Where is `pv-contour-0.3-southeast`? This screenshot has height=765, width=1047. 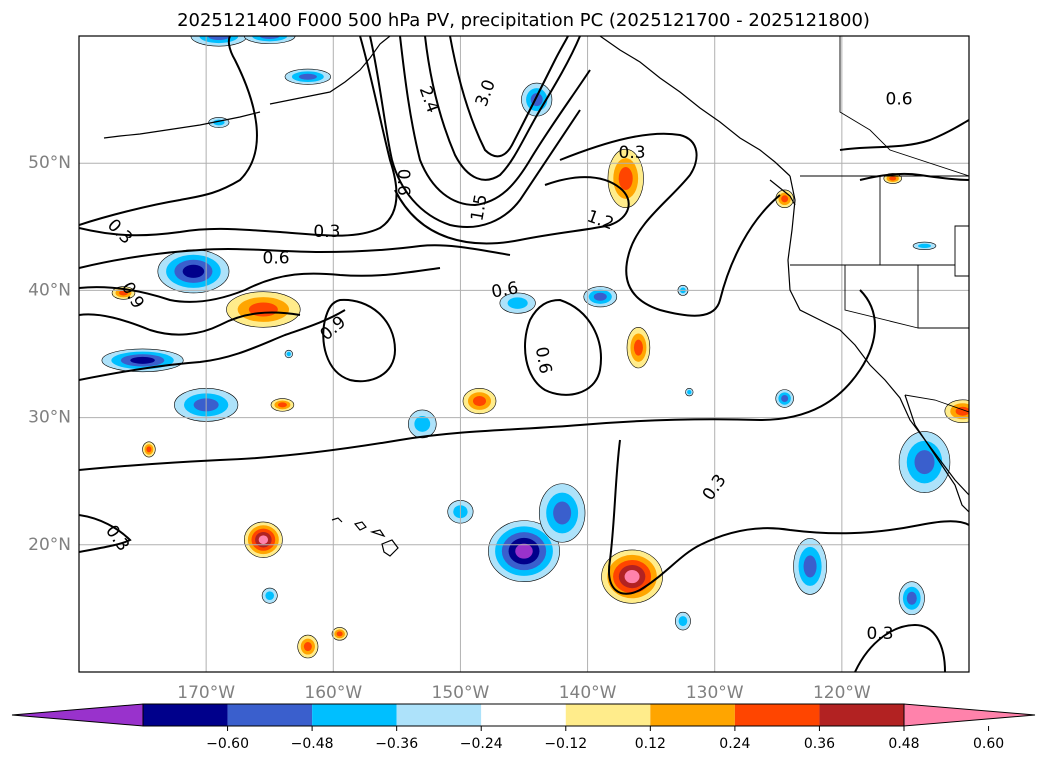
pv-contour-0.3-southeast is located at coordinates (788, 517).